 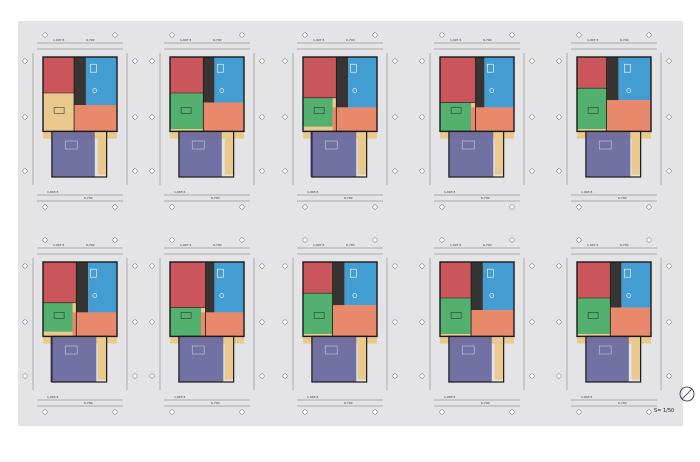 What do you see at coordinates (664, 411) in the screenshot?
I see `scale-label: S= 1/50` at bounding box center [664, 411].